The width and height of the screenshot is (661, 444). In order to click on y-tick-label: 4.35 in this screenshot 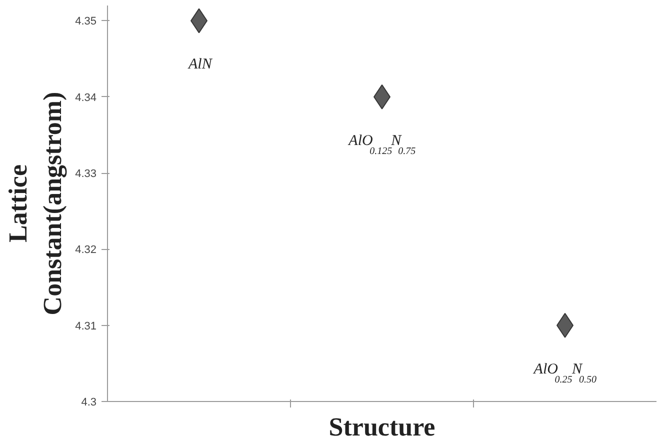, I will do `click(86, 22)`.